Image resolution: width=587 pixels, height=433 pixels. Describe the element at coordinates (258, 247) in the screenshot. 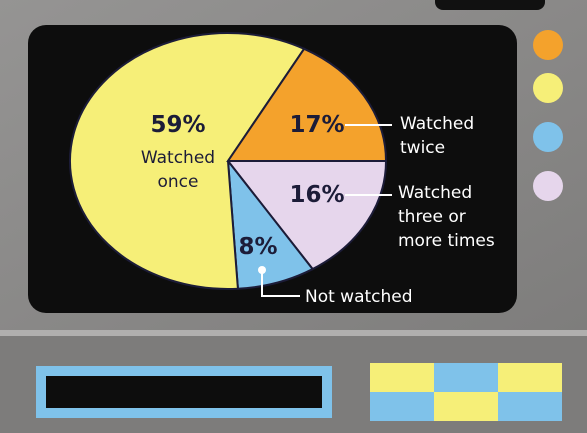

I see `value-label: 8%` at that location.